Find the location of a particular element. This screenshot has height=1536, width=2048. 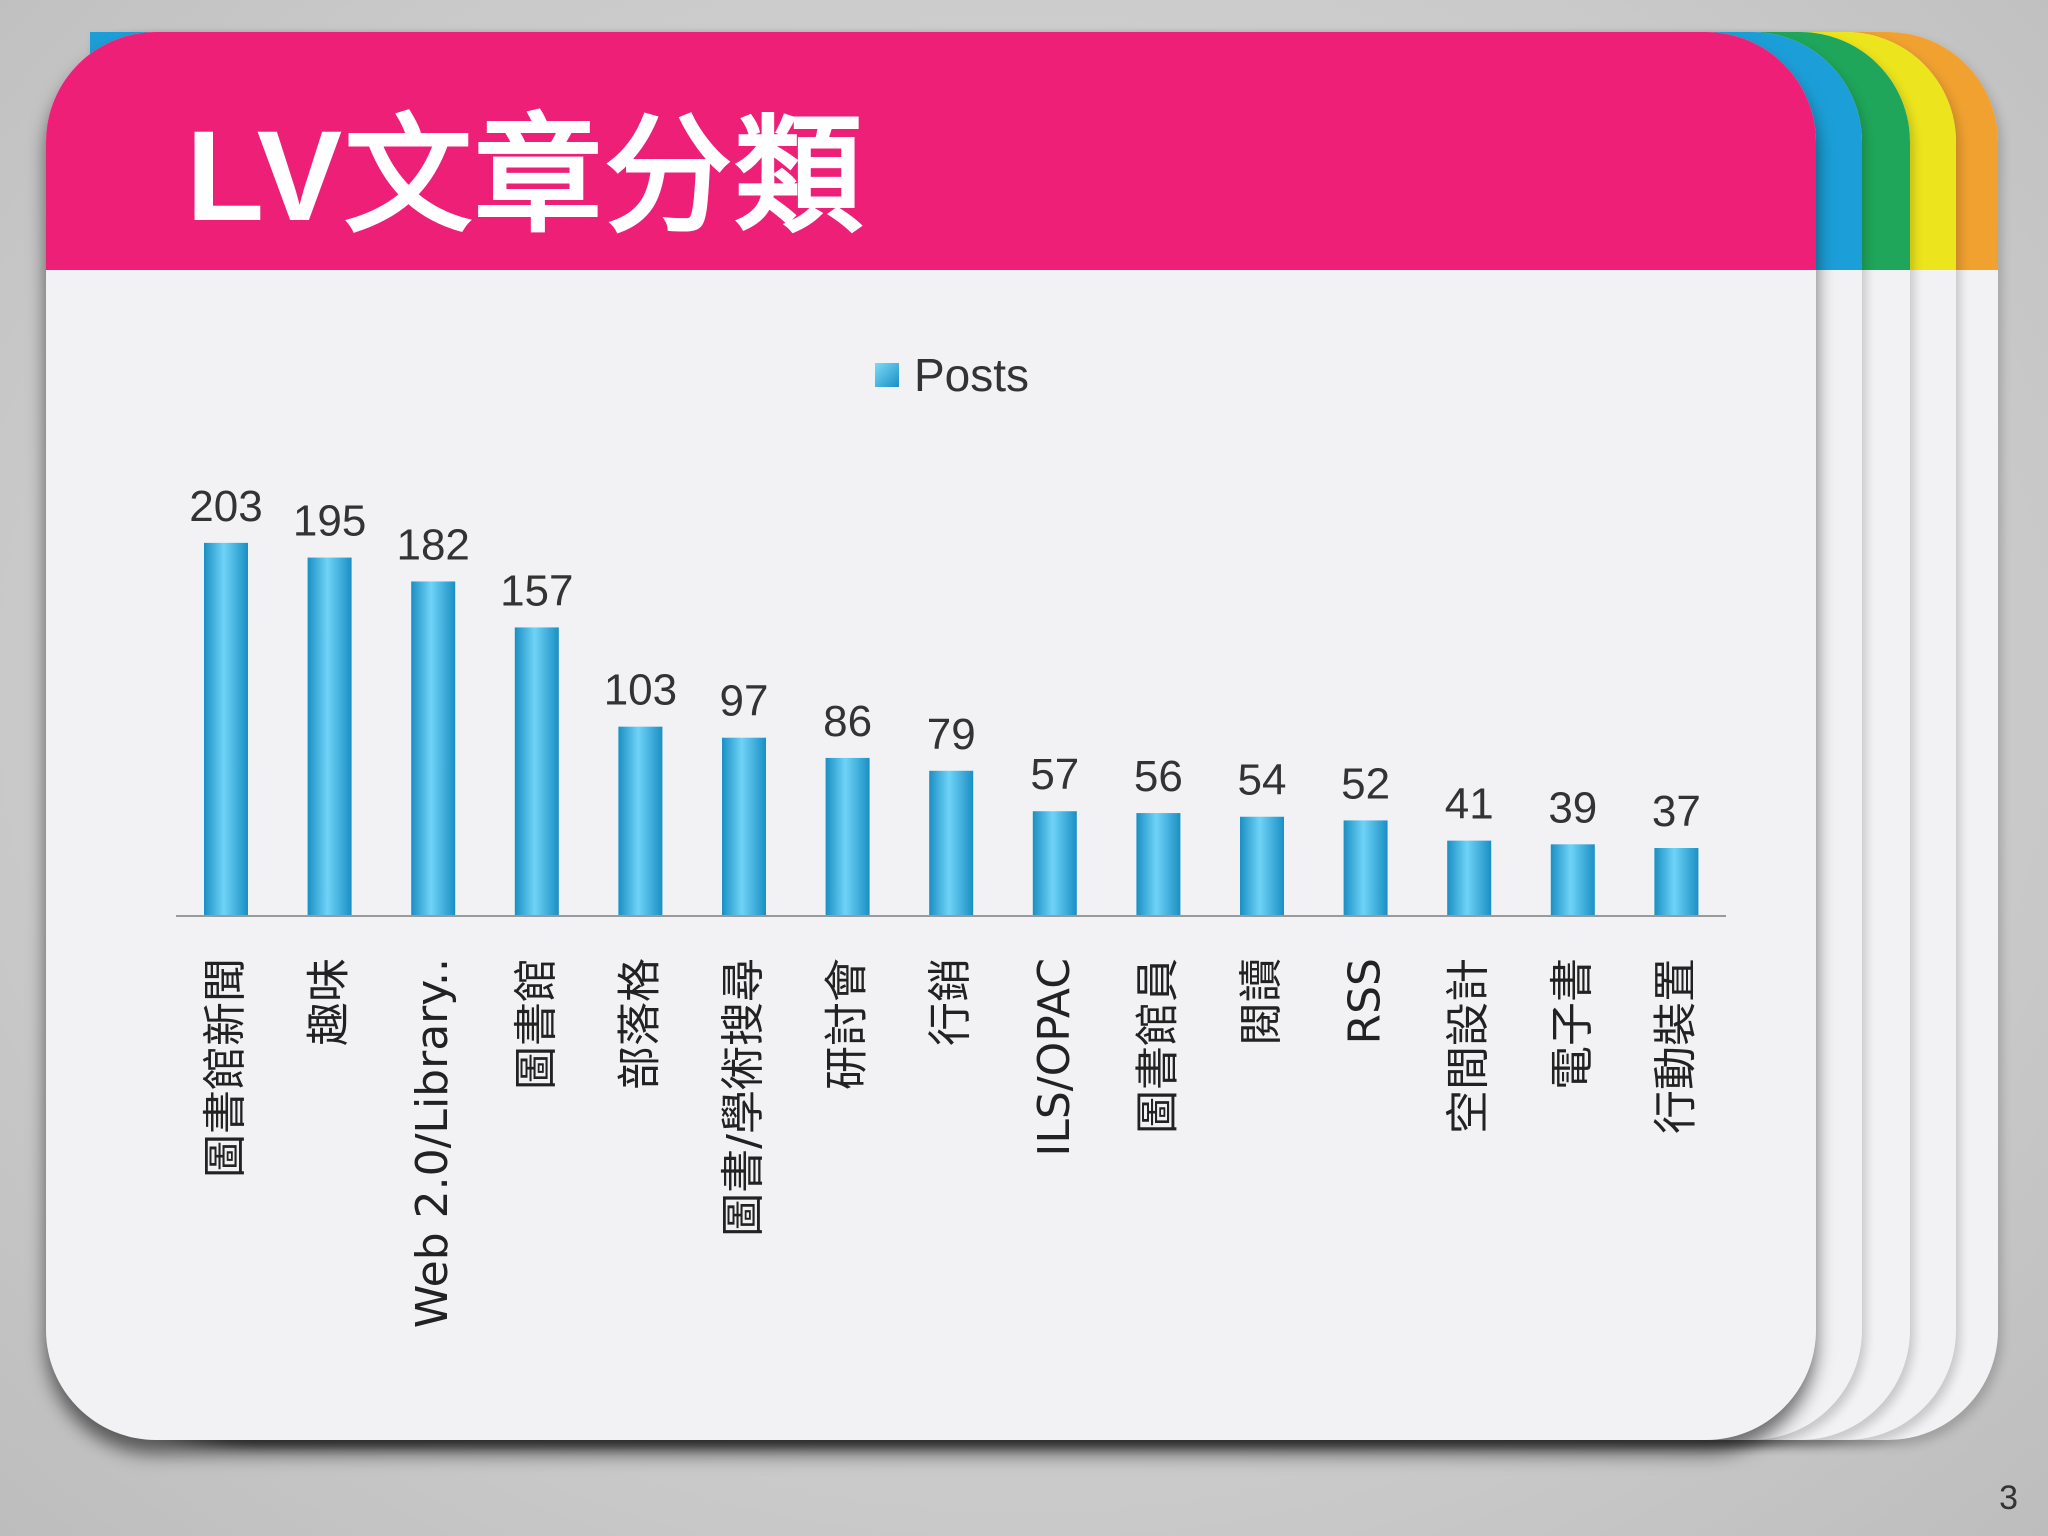

x-tick-label: 行動裝置 is located at coordinates (1675, 1046).